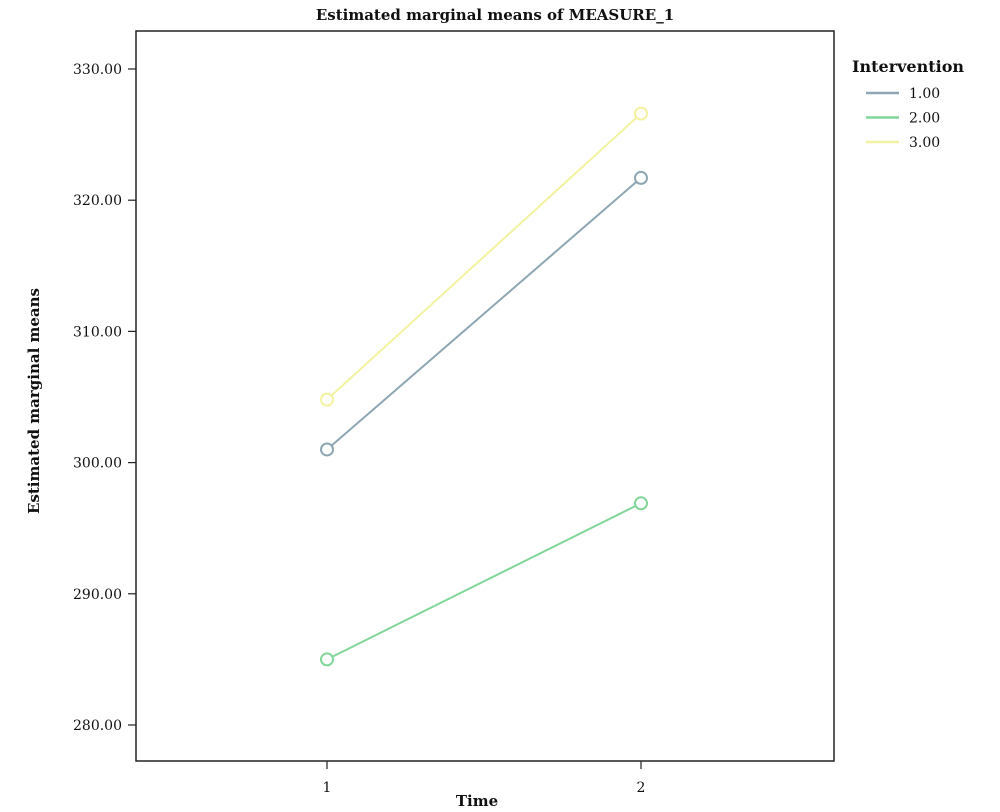  Describe the element at coordinates (908, 104) in the screenshot. I see `legend: Intervention 1.00 2.00 3.00` at that location.